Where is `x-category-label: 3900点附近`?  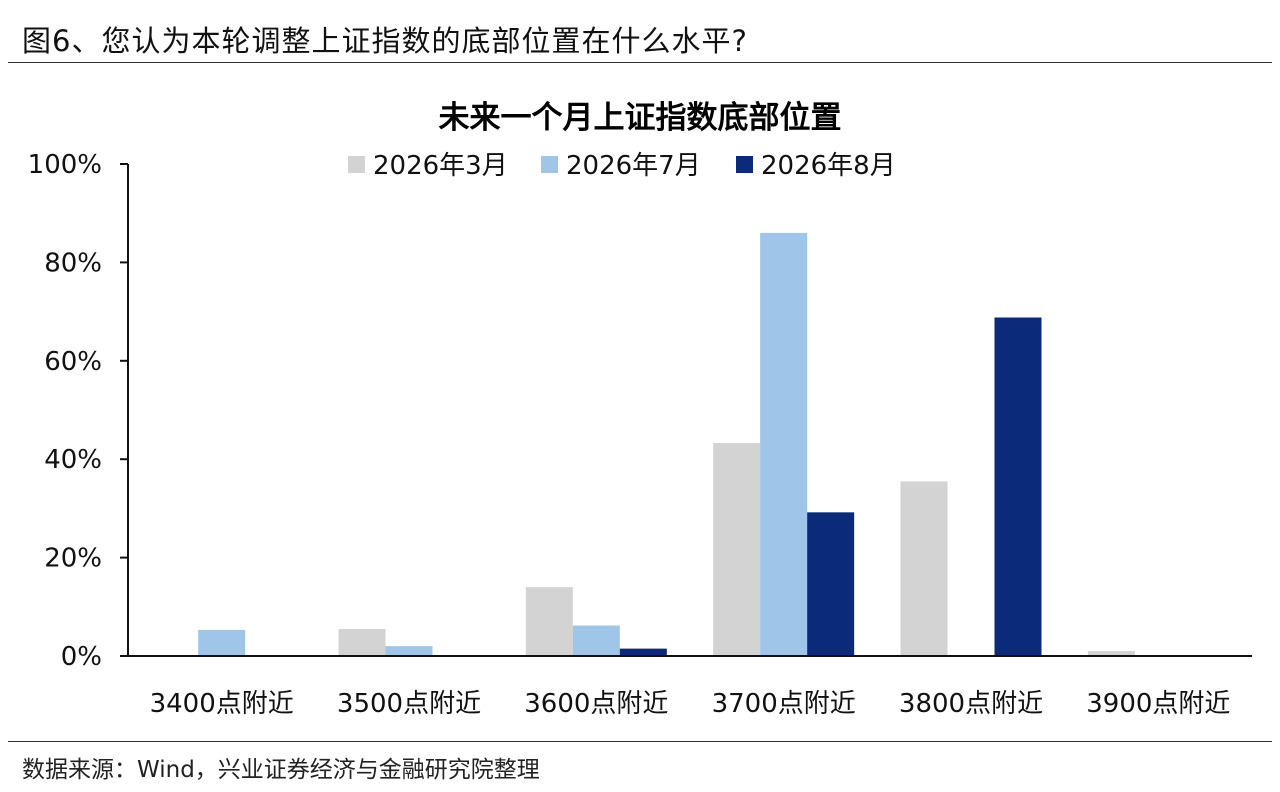
x-category-label: 3900点附近 is located at coordinates (1158, 704).